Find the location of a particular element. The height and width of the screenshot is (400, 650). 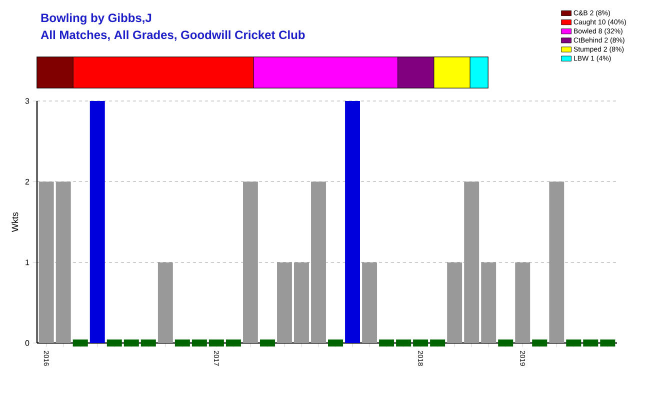

chart-subtitle: All Matches, All Grades, Goodwill Cricket Club is located at coordinates (172, 35).